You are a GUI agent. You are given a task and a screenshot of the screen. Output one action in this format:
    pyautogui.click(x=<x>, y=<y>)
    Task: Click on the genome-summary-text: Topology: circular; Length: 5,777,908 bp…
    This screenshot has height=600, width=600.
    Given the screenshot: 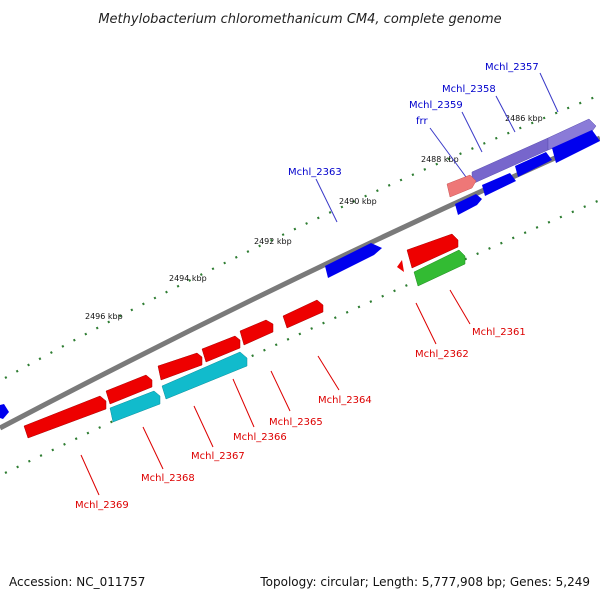 What is the action you would take?
    pyautogui.click(x=424, y=582)
    